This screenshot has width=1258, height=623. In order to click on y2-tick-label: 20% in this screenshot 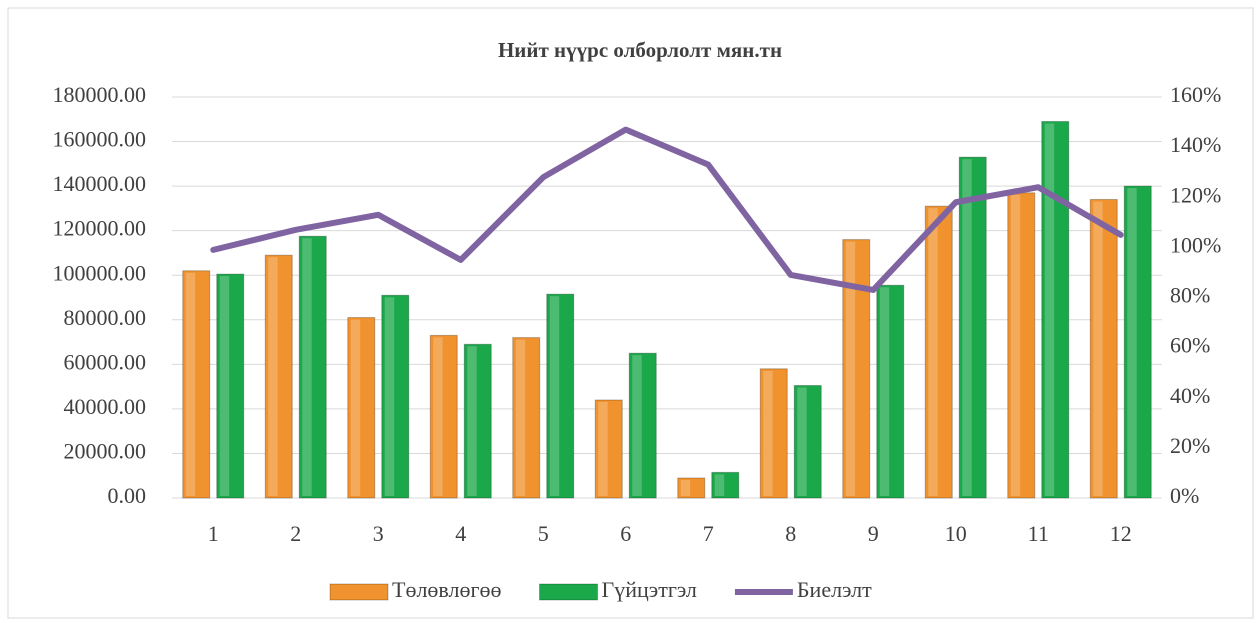, I will do `click(1190, 445)`.